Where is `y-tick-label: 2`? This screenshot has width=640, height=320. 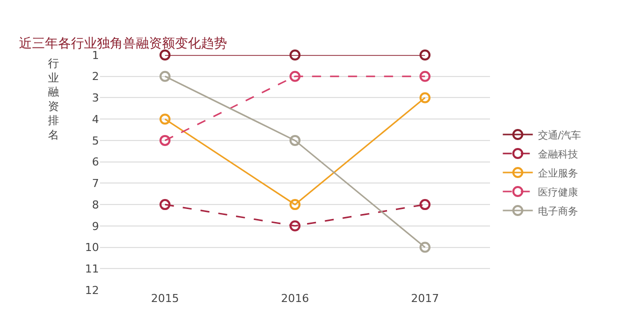 y-tick-label: 2 is located at coordinates (95, 77).